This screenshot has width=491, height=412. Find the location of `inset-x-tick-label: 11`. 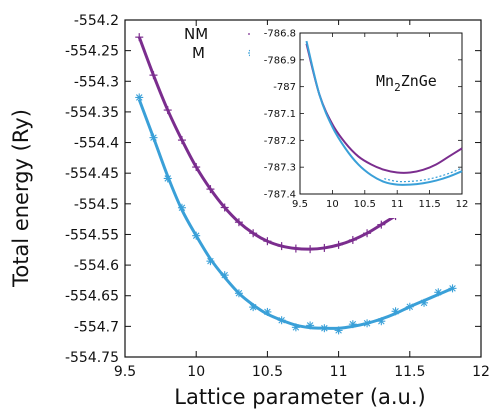

inset-x-tick-label: 11 is located at coordinates (397, 204).